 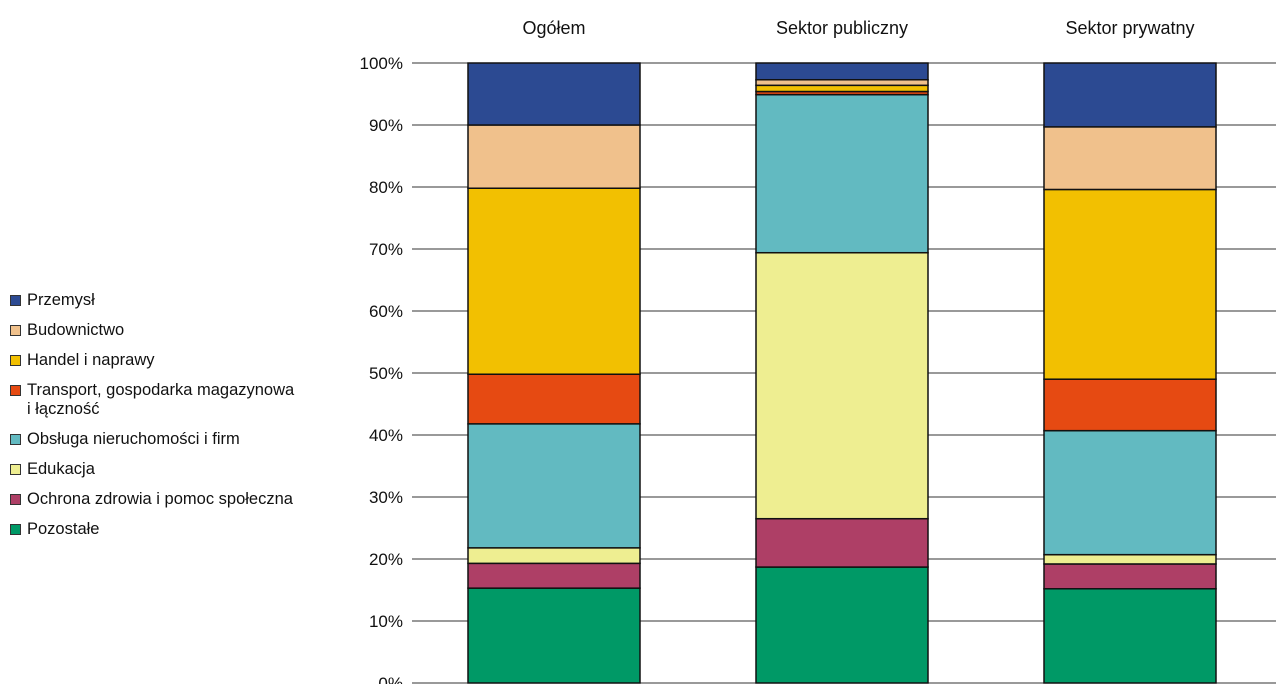 I want to click on legend-item: Pozostałe, so click(x=185, y=535).